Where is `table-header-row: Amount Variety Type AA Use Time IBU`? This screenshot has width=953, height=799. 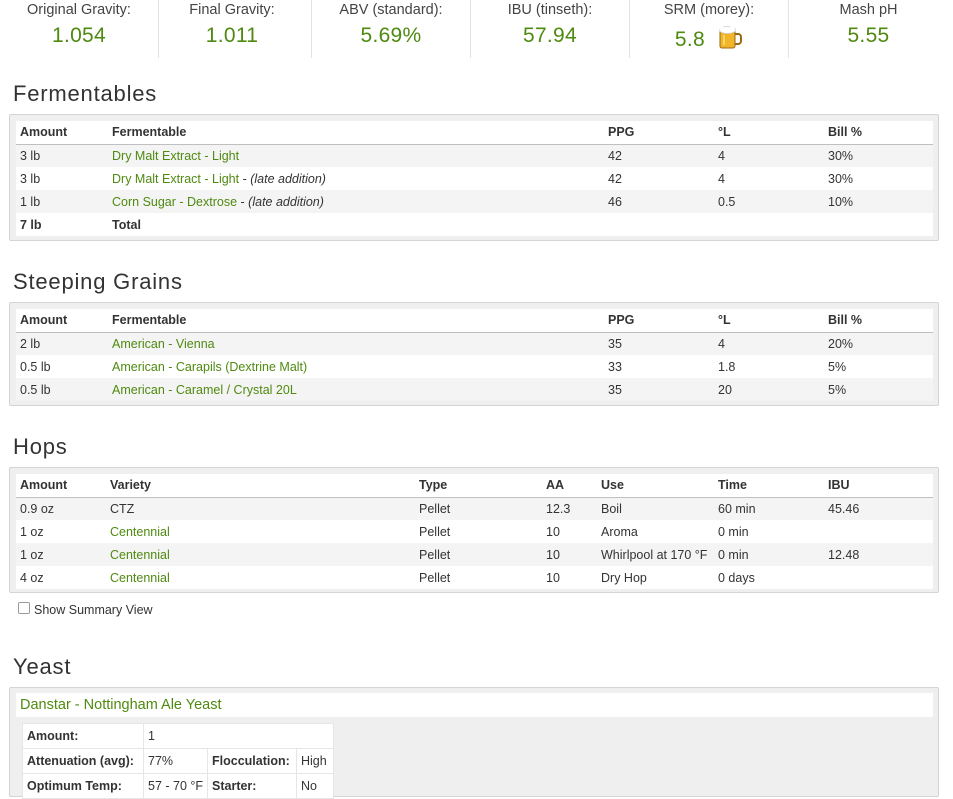
table-header-row: Amount Variety Type AA Use Time IBU is located at coordinates (474, 486).